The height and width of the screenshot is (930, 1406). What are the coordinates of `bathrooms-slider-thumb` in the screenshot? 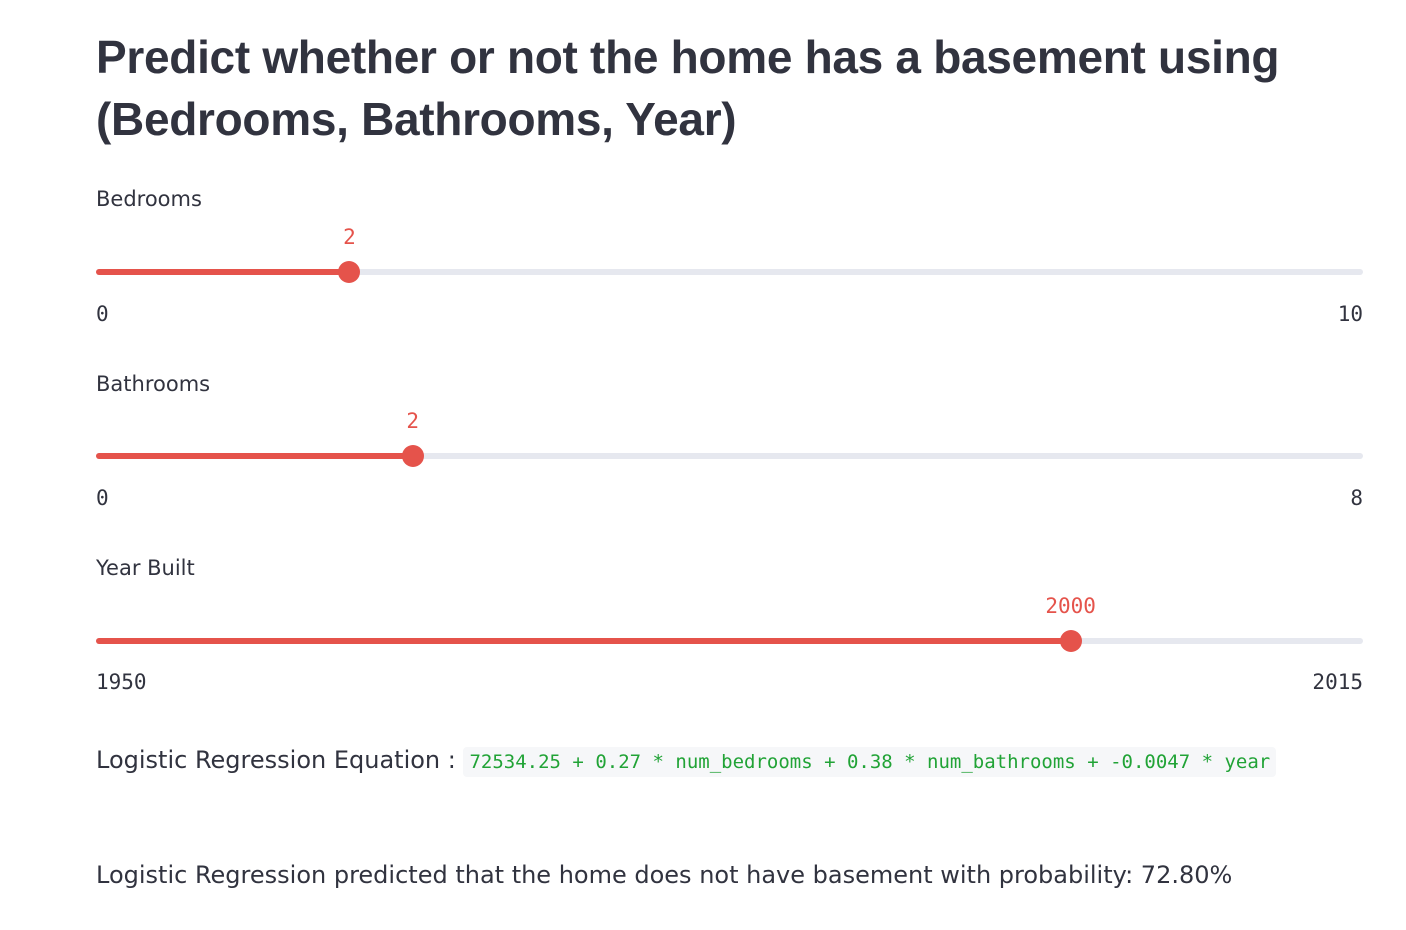 It's located at (412, 456).